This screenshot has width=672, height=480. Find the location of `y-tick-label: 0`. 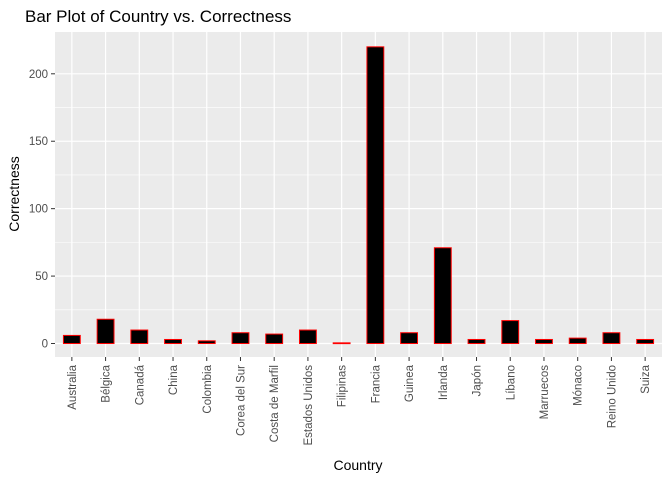

y-tick-label: 0 is located at coordinates (45, 345).